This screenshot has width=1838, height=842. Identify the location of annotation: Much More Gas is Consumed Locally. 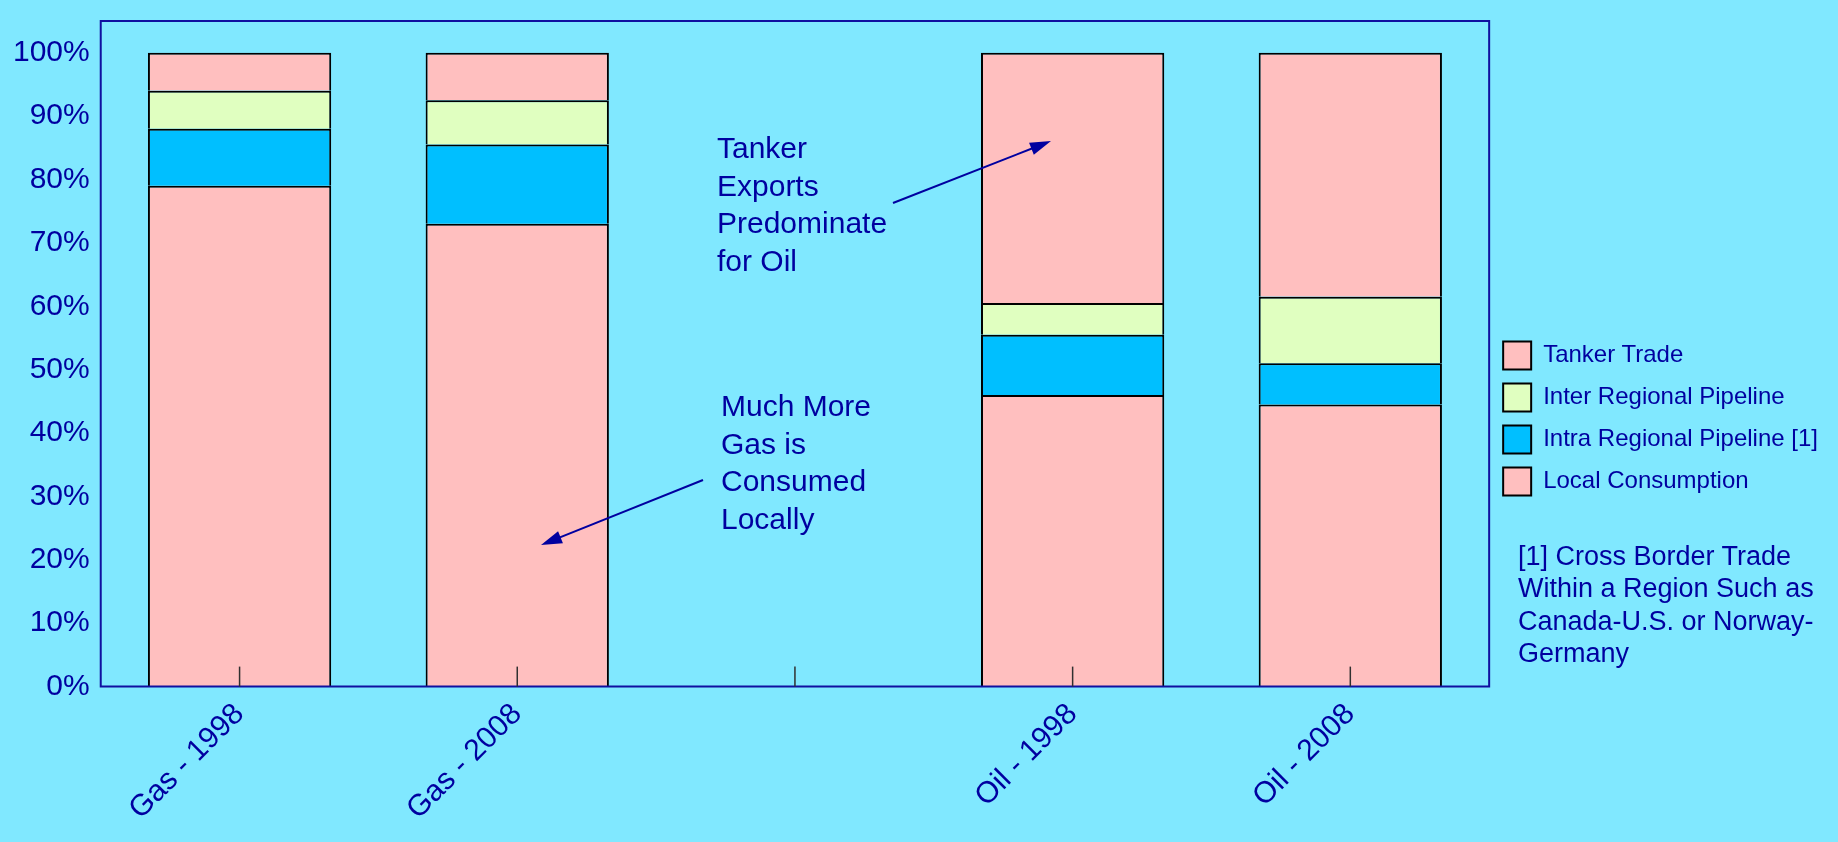
(797, 462).